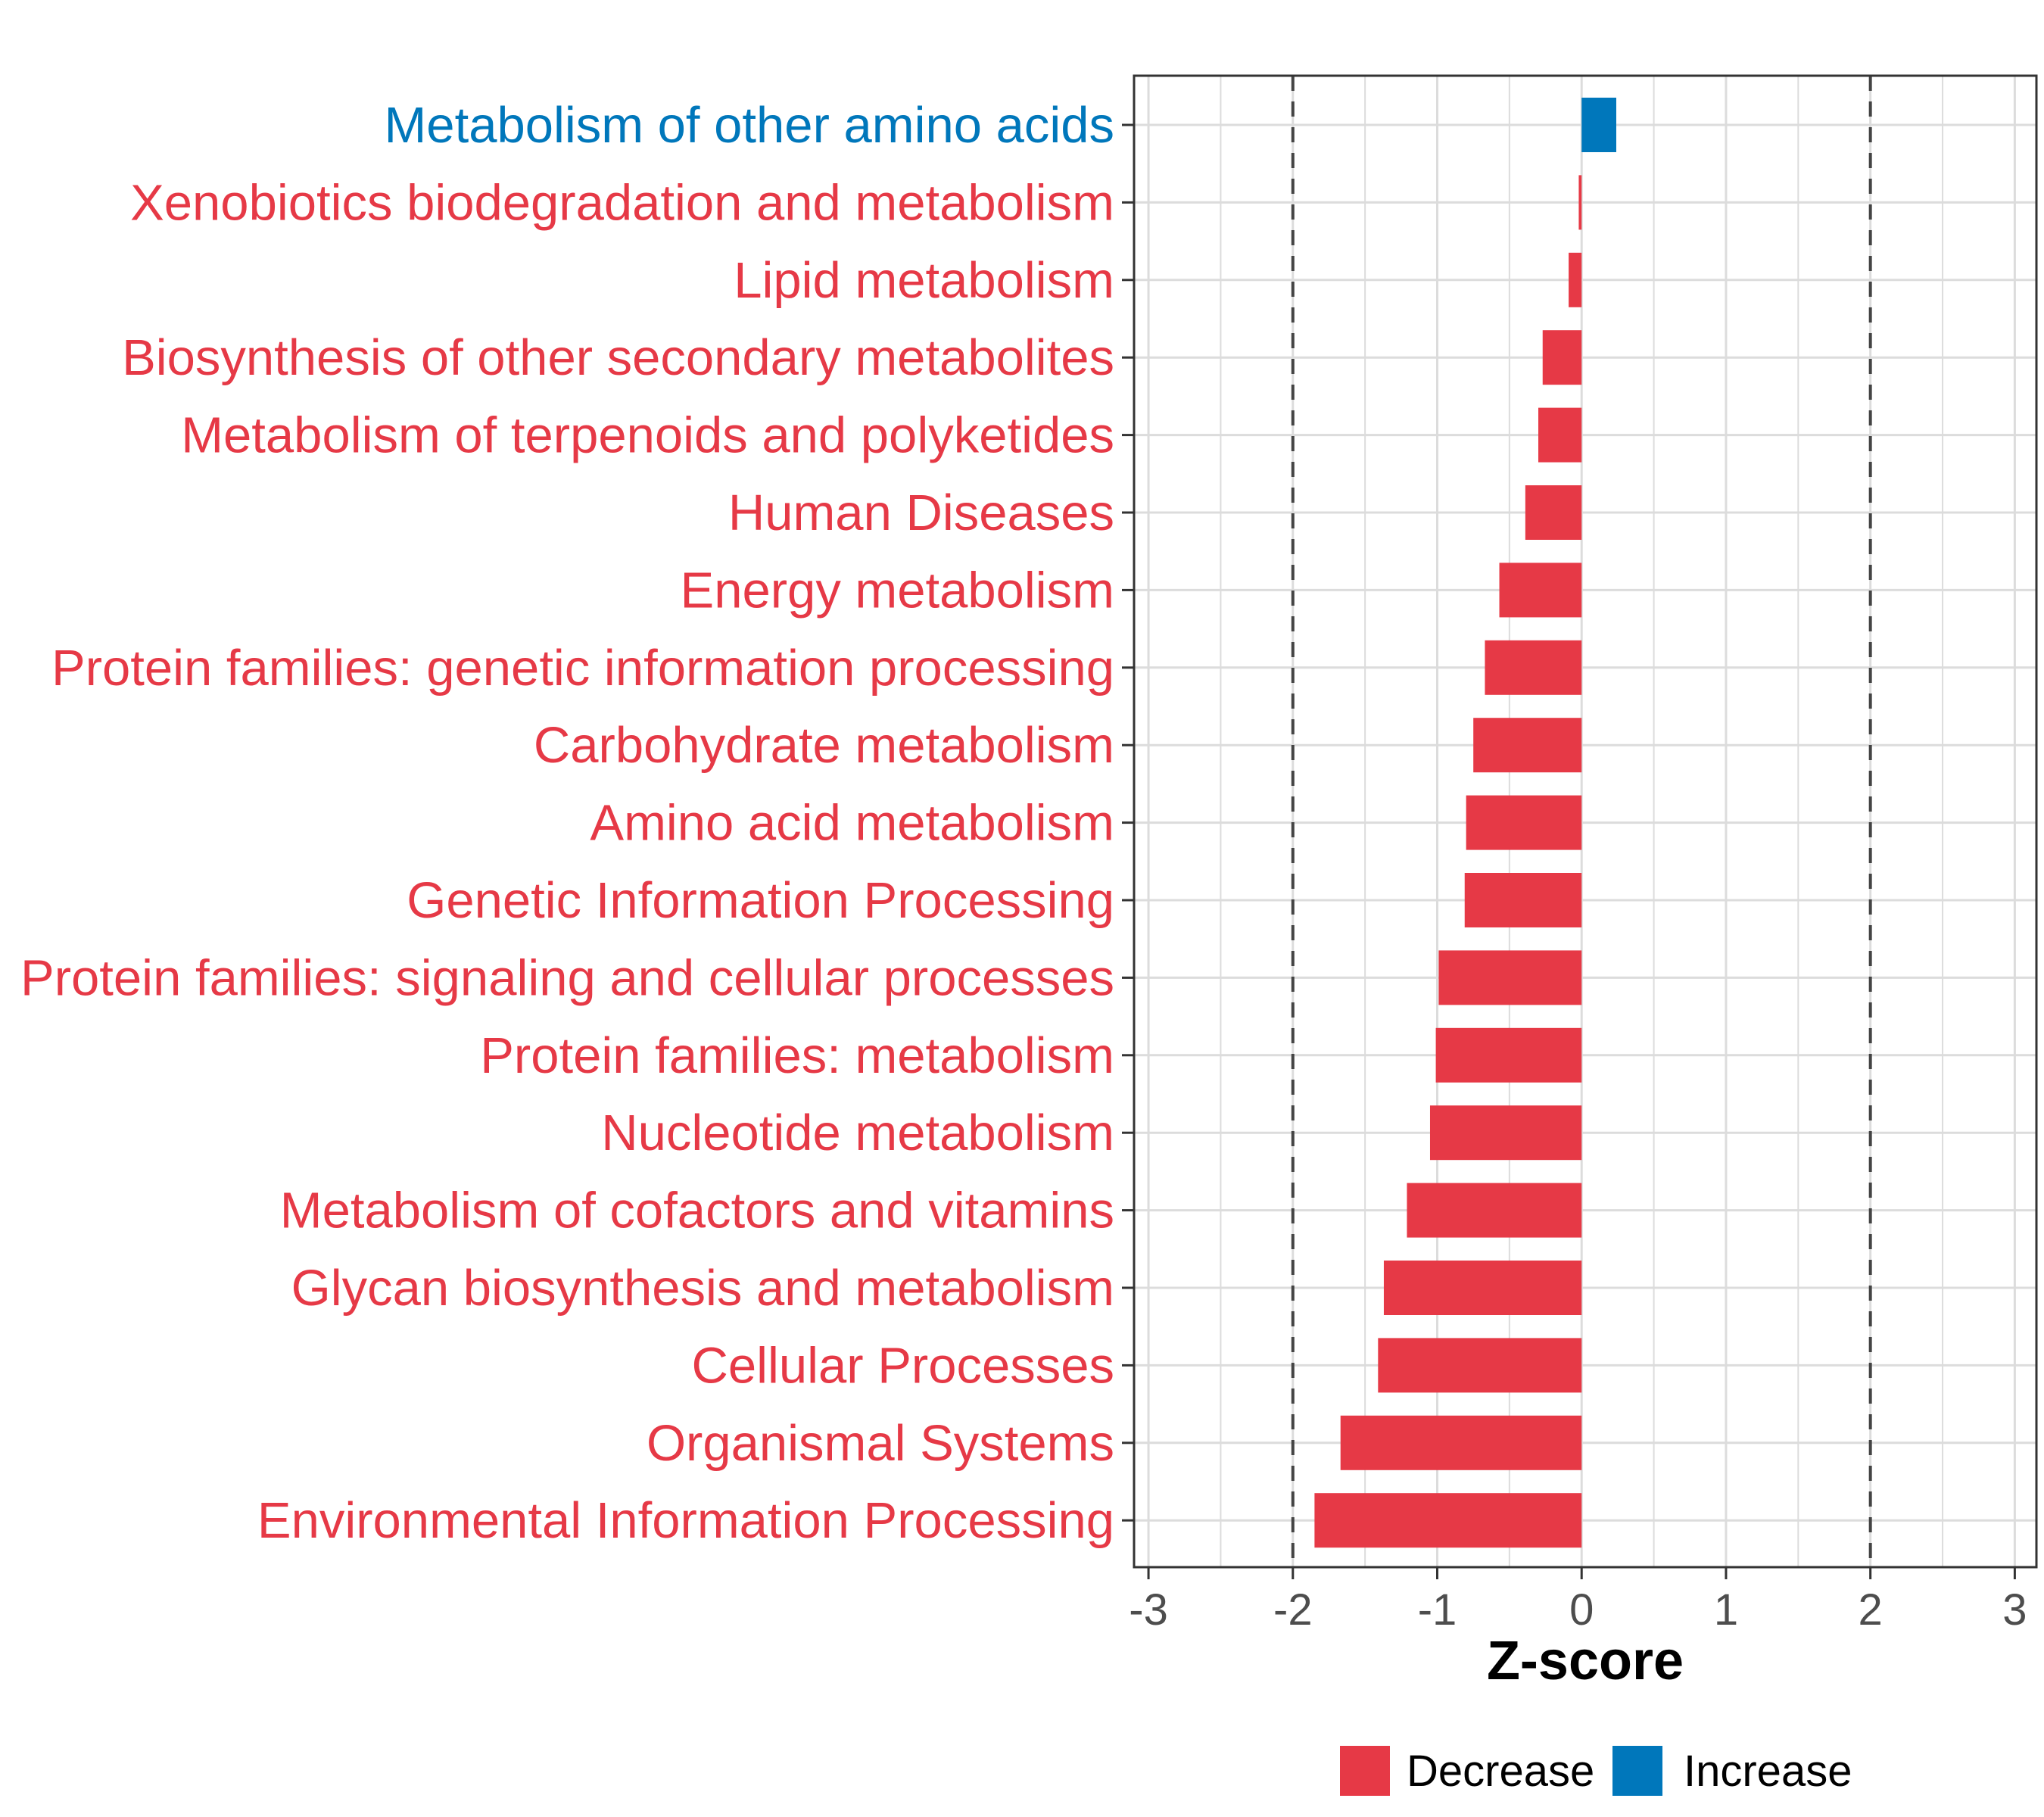 The width and height of the screenshot is (2044, 1817). Describe the element at coordinates (921, 513) in the screenshot. I see `category-label: Human Diseases` at that location.